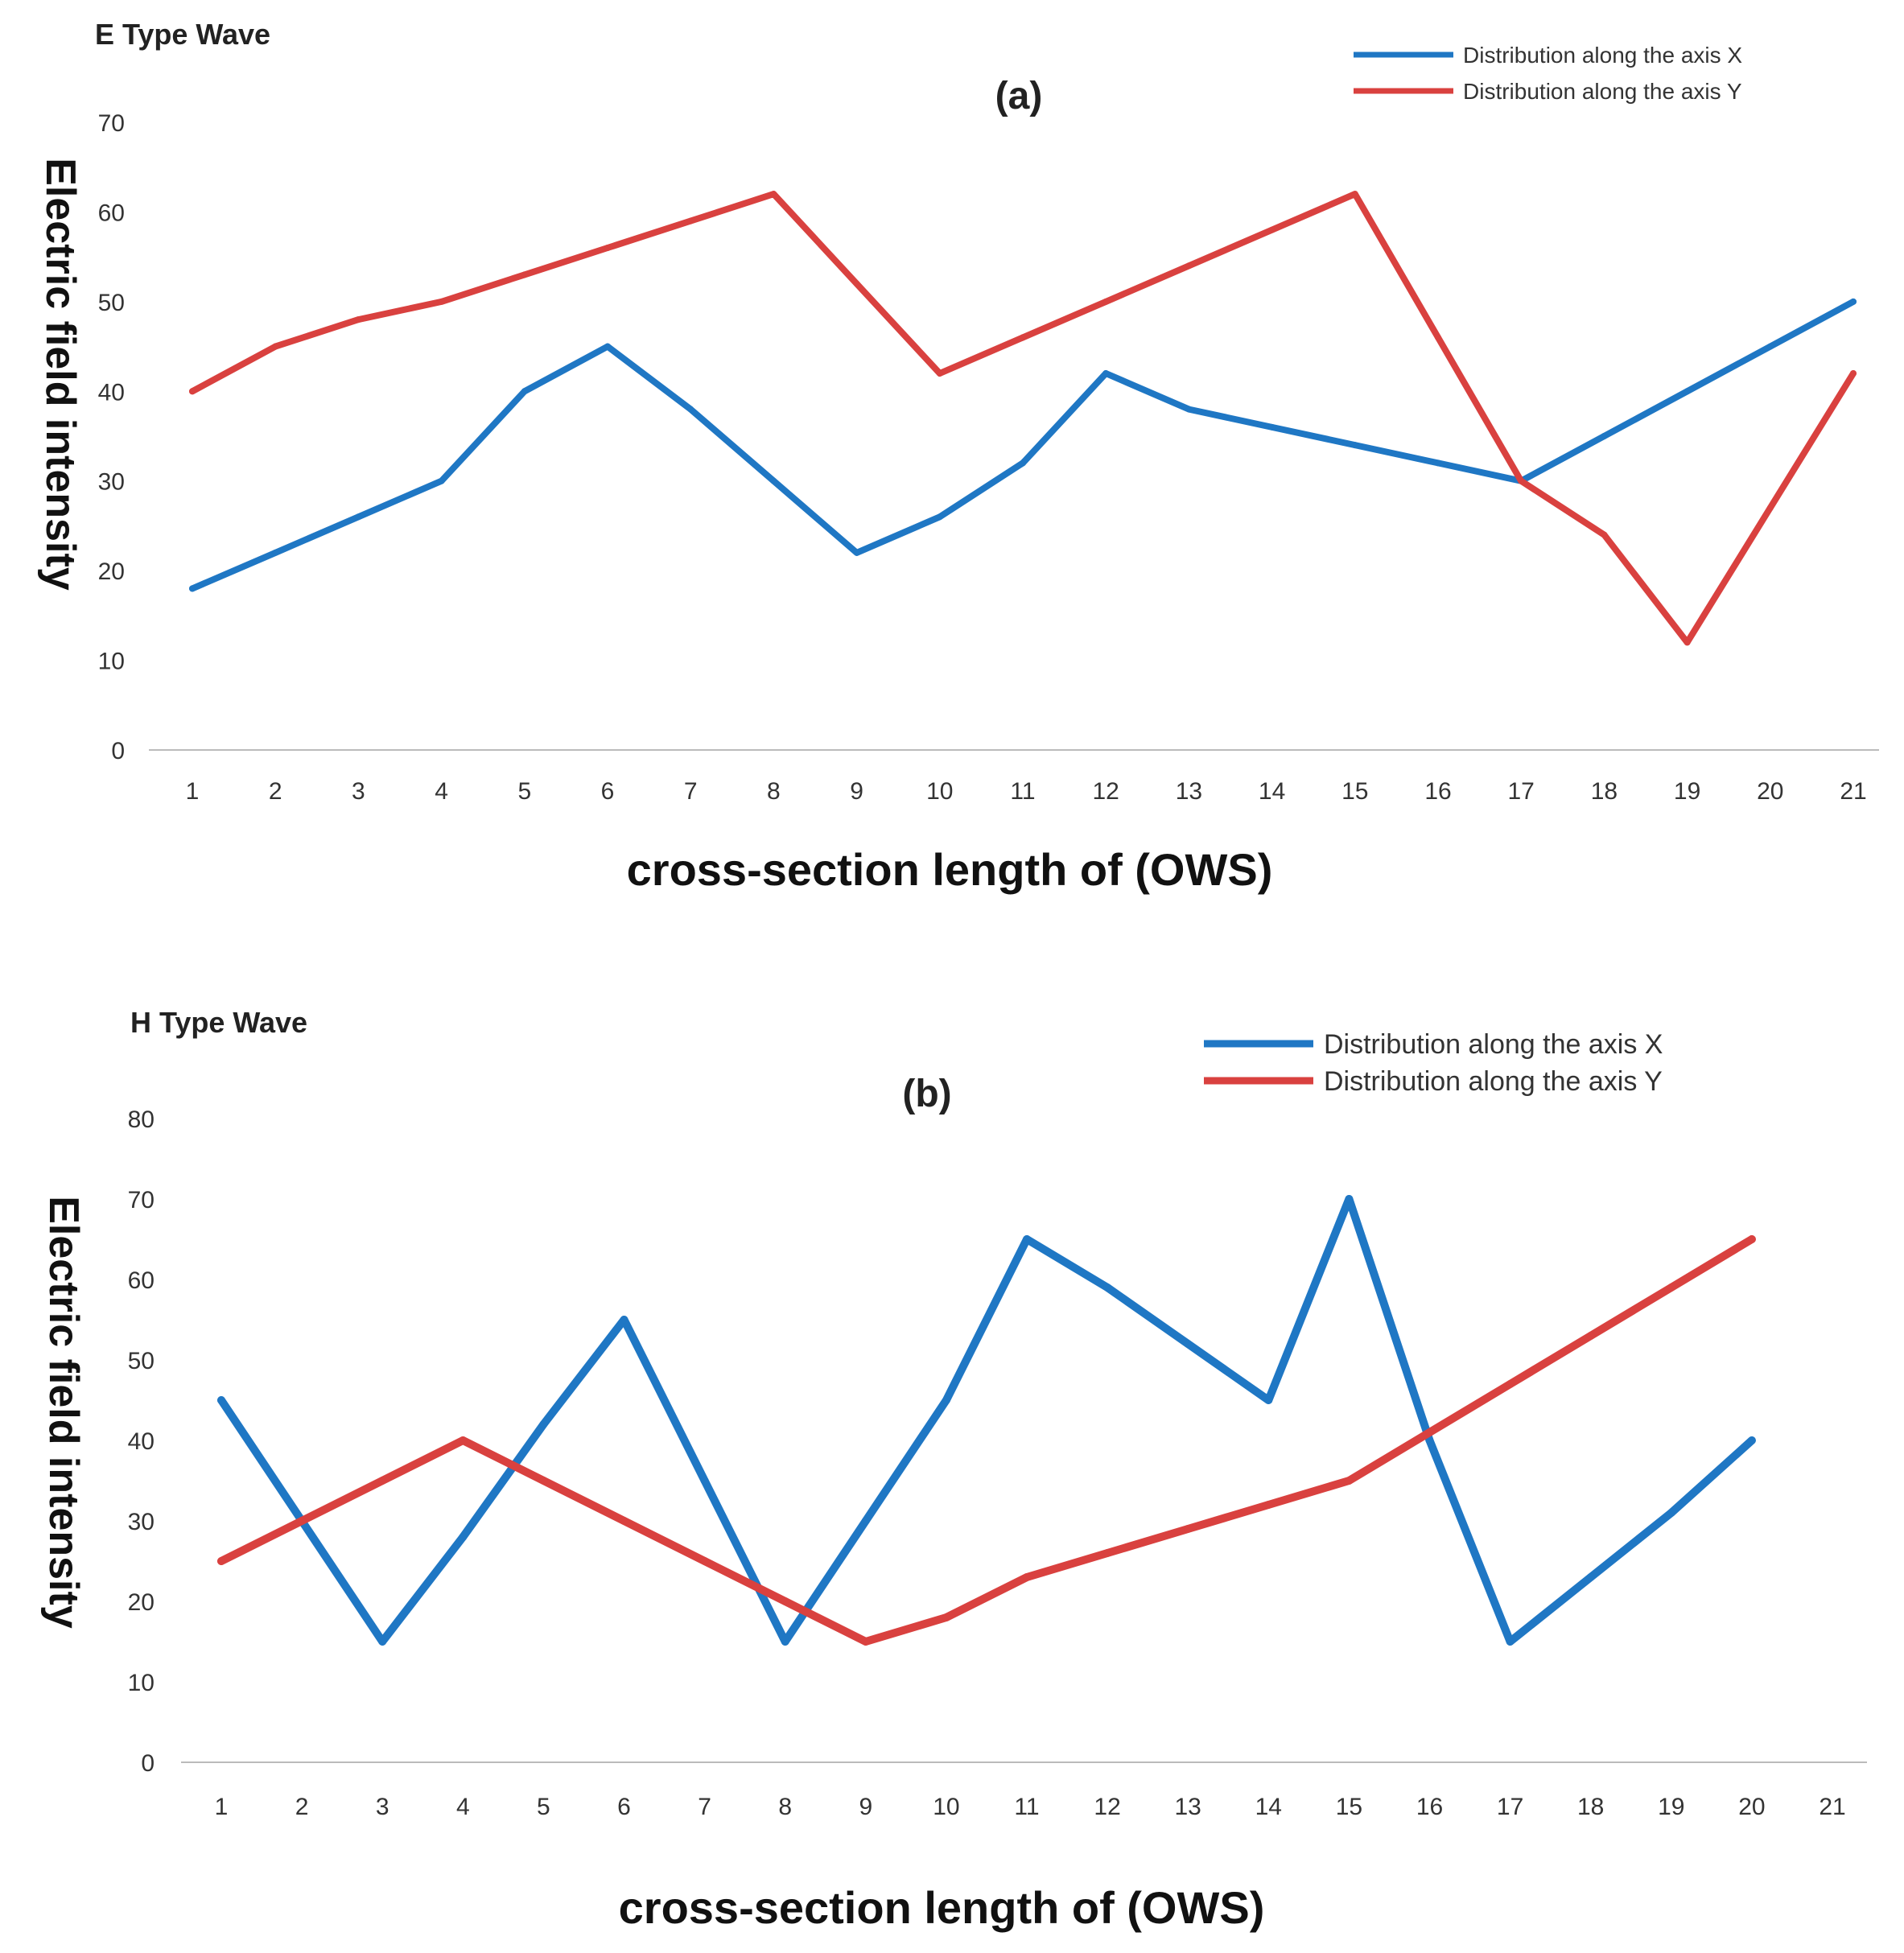 This screenshot has width=1904, height=1953. What do you see at coordinates (302, 1807) in the screenshot?
I see `chart-b-x-tick-label: 2` at bounding box center [302, 1807].